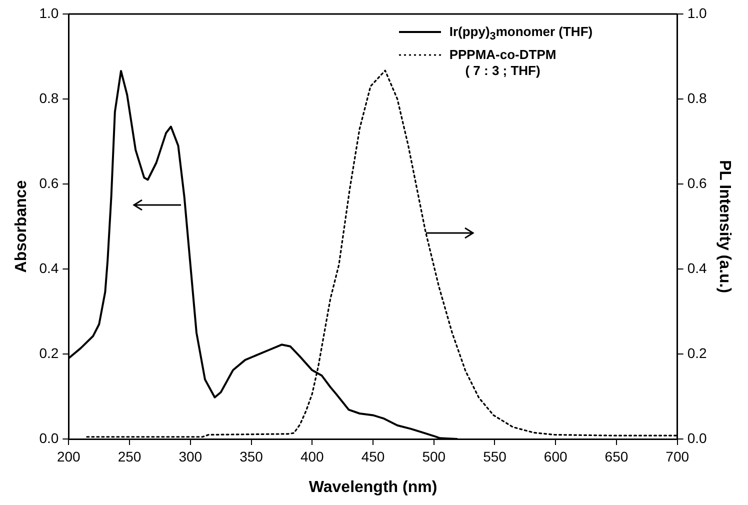 This screenshot has width=748, height=505. I want to click on legend-label: Ir(ppy)$_{3}$monomer (THF), so click(521, 34).